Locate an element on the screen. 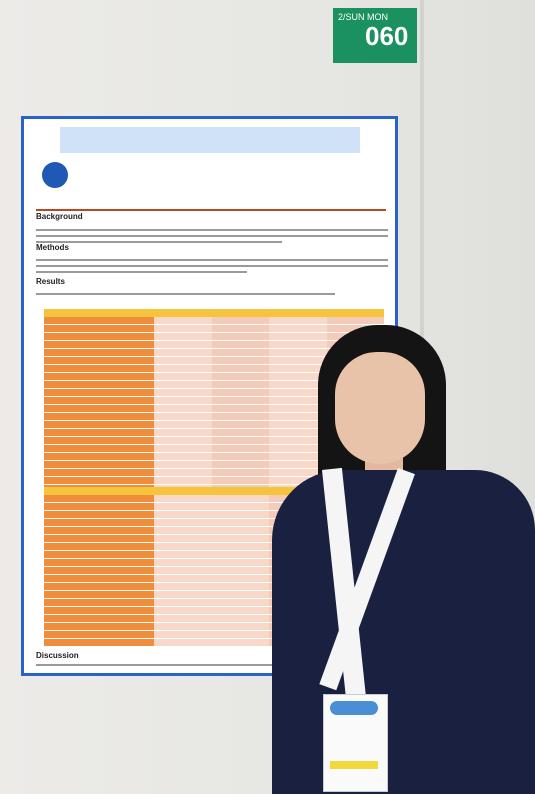 This screenshot has height=794, width=535. poster-authors-blurred is located at coordinates (254, 167).